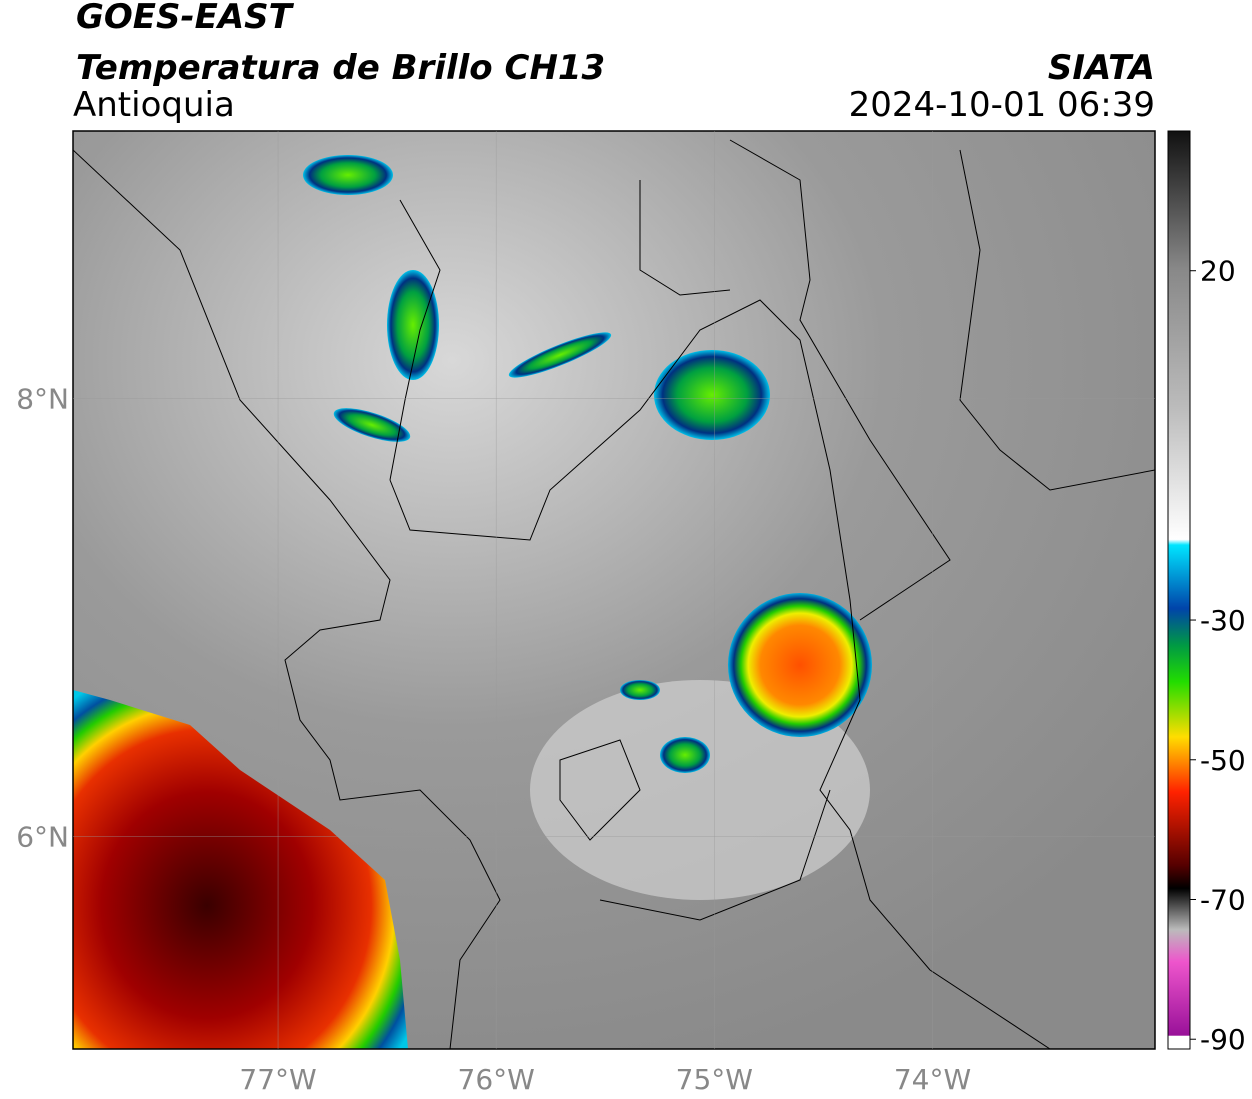  Describe the element at coordinates (340, 68) in the screenshot. I see `title-line2: Temperatura de Brillo CH13` at that location.